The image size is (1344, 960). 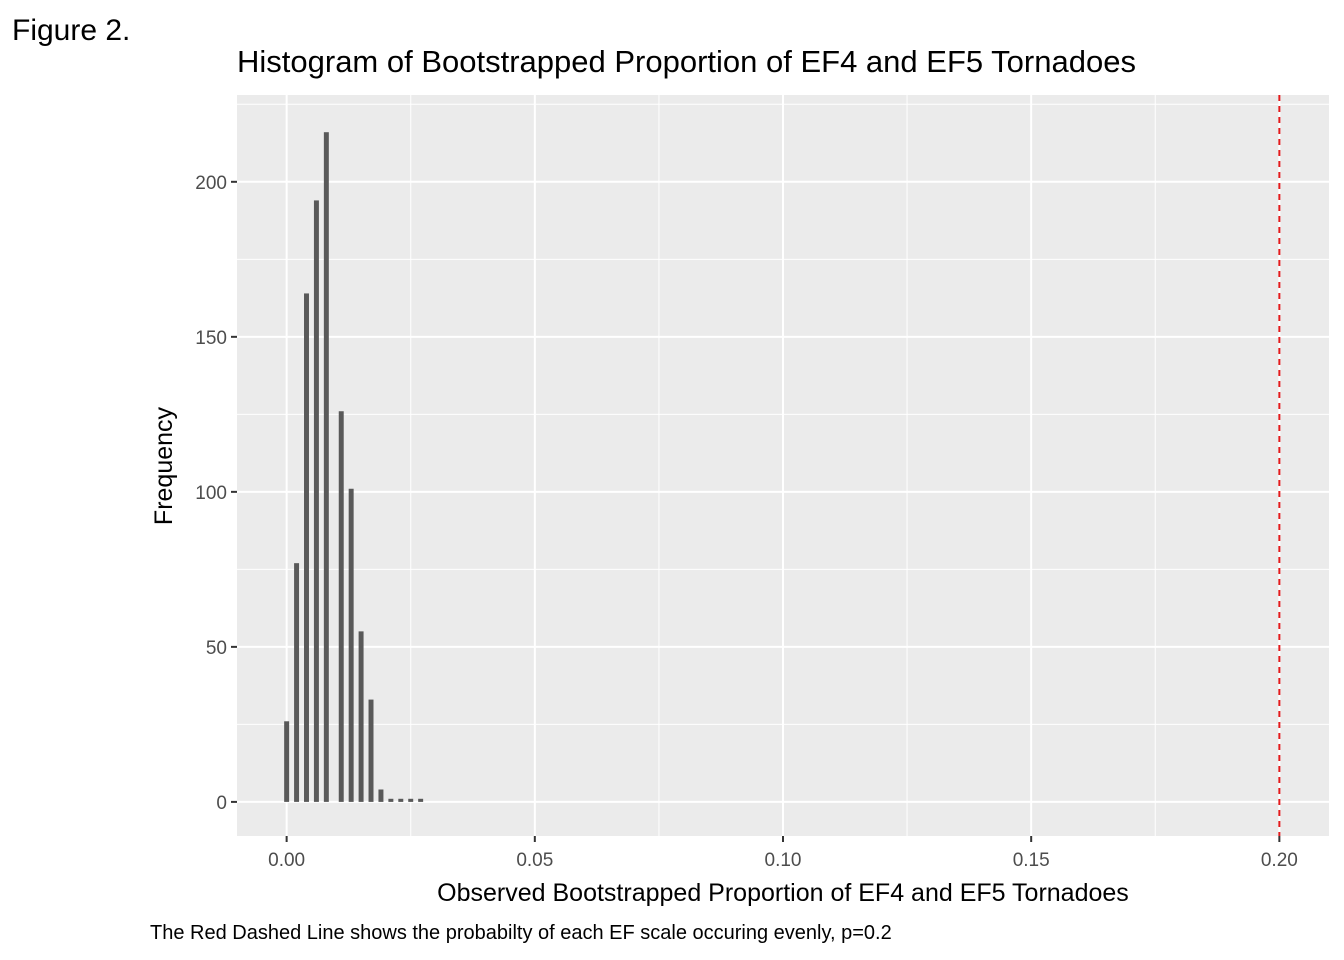 I want to click on x-tick-label: 0.05, so click(x=534, y=860).